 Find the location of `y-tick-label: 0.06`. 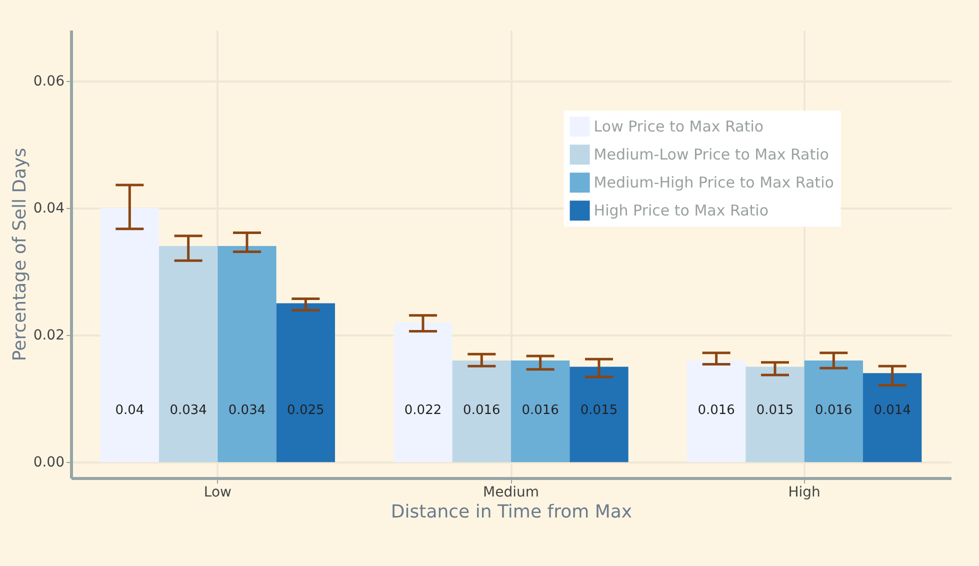

y-tick-label: 0.06 is located at coordinates (49, 81).